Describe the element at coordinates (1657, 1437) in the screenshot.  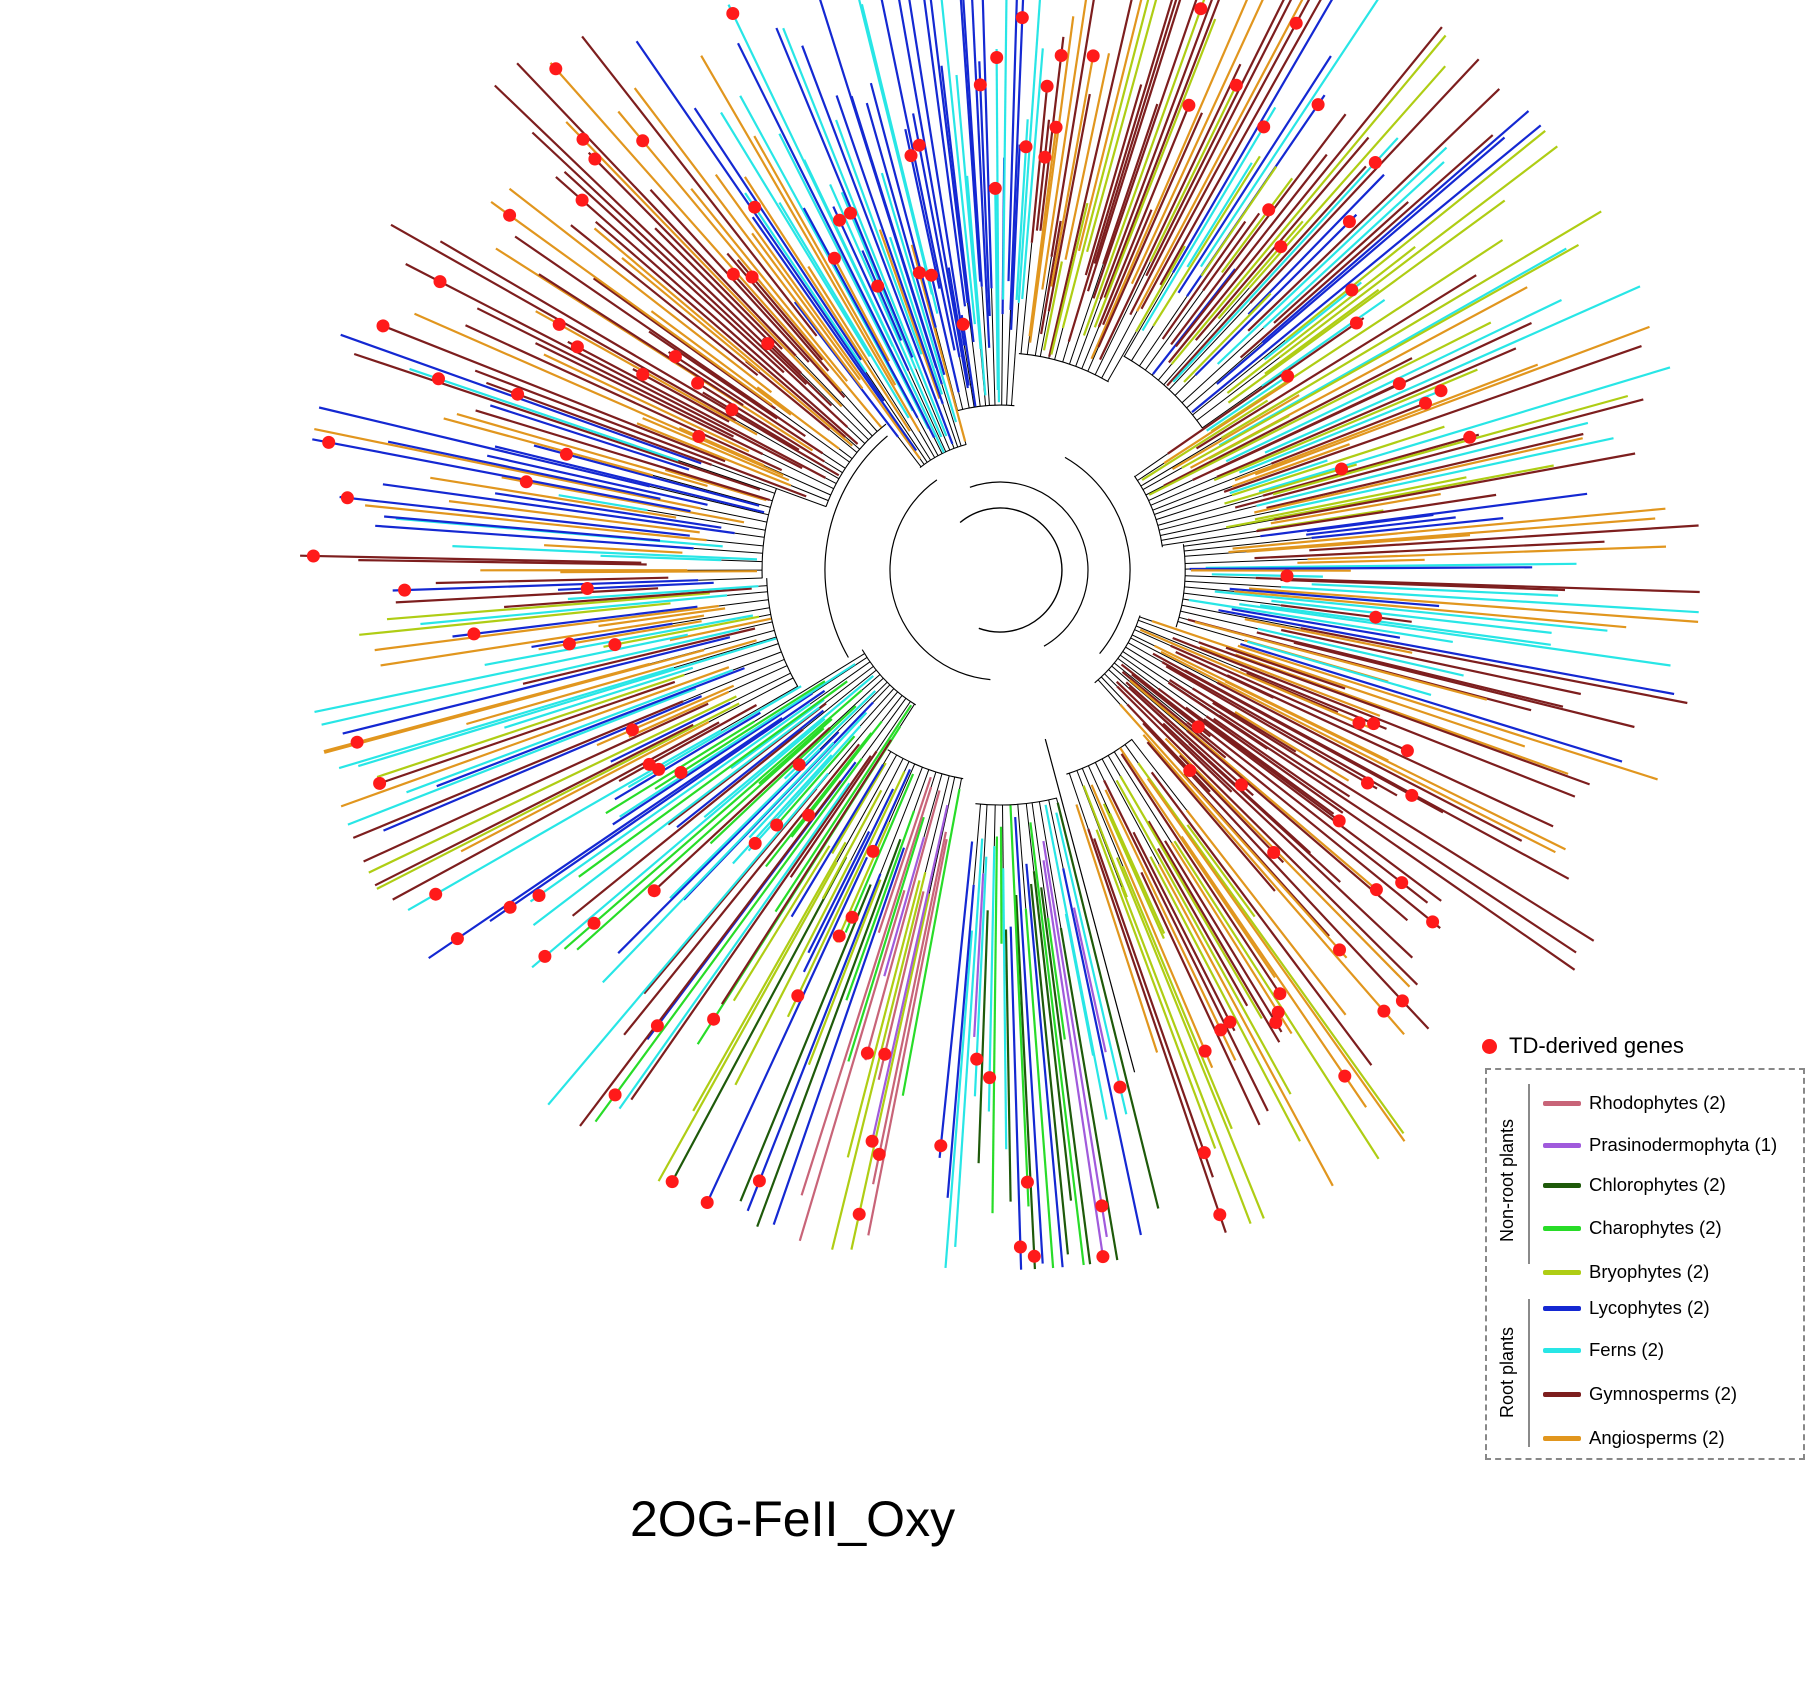
I see `legend-item-label: Angiosperms (2)` at that location.